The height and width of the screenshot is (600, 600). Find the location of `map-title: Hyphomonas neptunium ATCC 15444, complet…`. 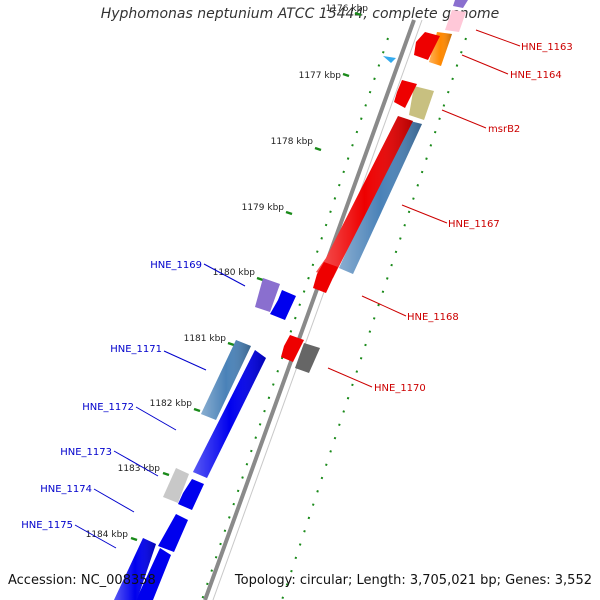

map-title: Hyphomonas neptunium ATCC 15444, complet… is located at coordinates (300, 14).